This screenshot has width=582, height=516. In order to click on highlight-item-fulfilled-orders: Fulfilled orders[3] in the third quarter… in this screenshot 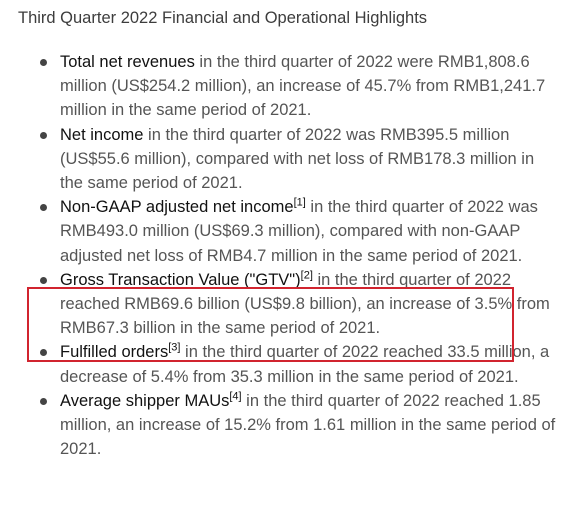, I will do `click(280, 364)`.